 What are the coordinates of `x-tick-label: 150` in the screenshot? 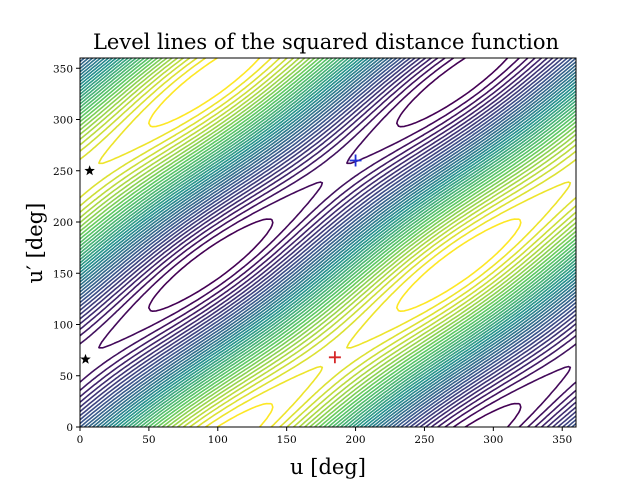 It's located at (287, 440).